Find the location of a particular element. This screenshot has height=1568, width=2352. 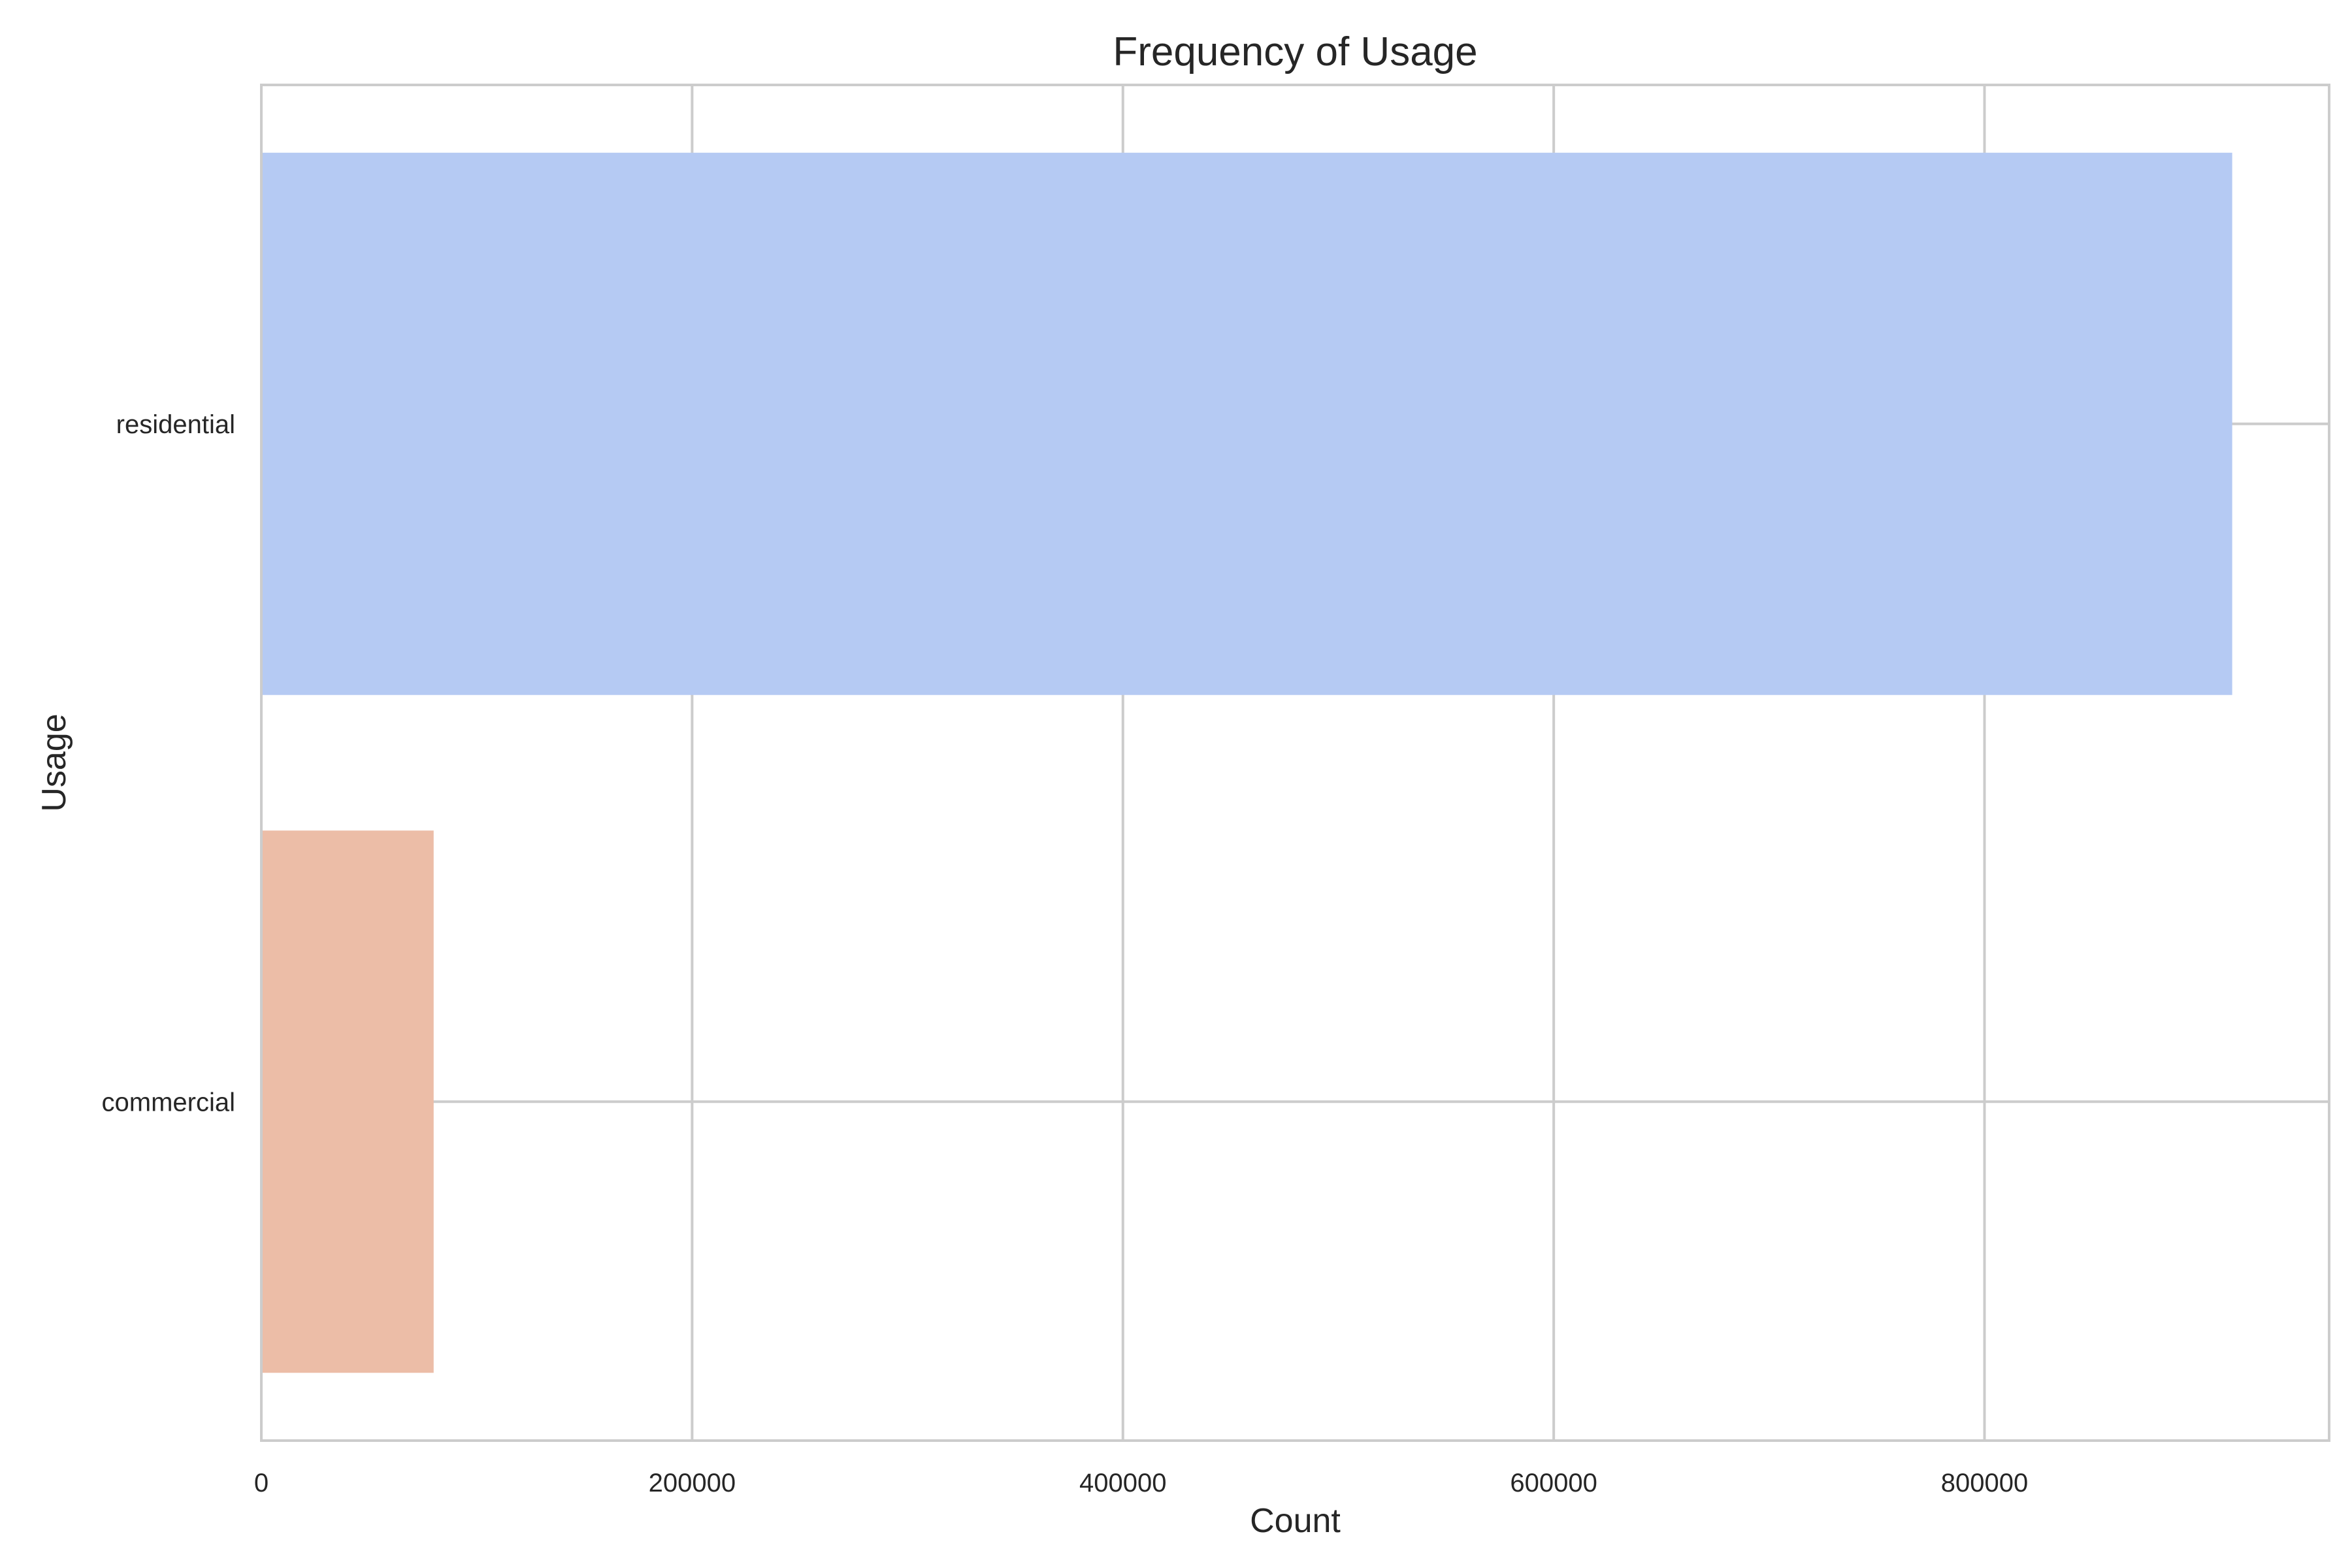

y-tick-labels: residential commercial is located at coordinates (168, 763).